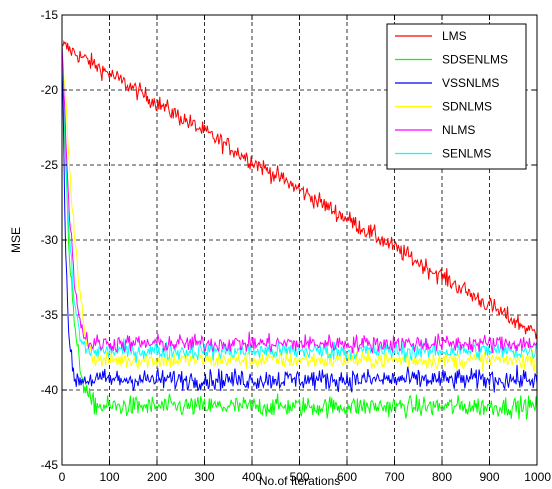 This screenshot has width=552, height=489. Describe the element at coordinates (454, 36) in the screenshot. I see `legend-label-lms: LMS` at that location.